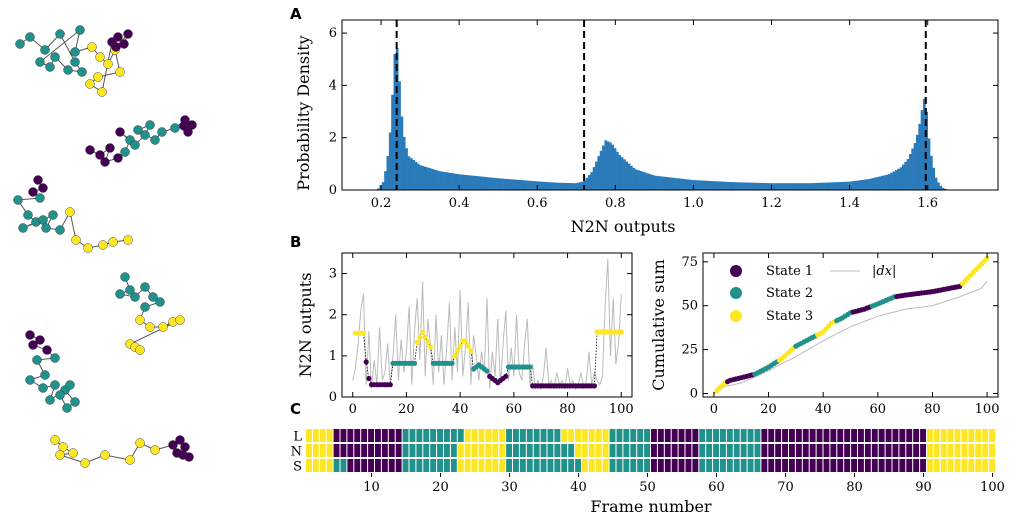 This screenshot has height=522, width=1024. What do you see at coordinates (333, 356) in the screenshot?
I see `y-tick-label: 1` at bounding box center [333, 356].